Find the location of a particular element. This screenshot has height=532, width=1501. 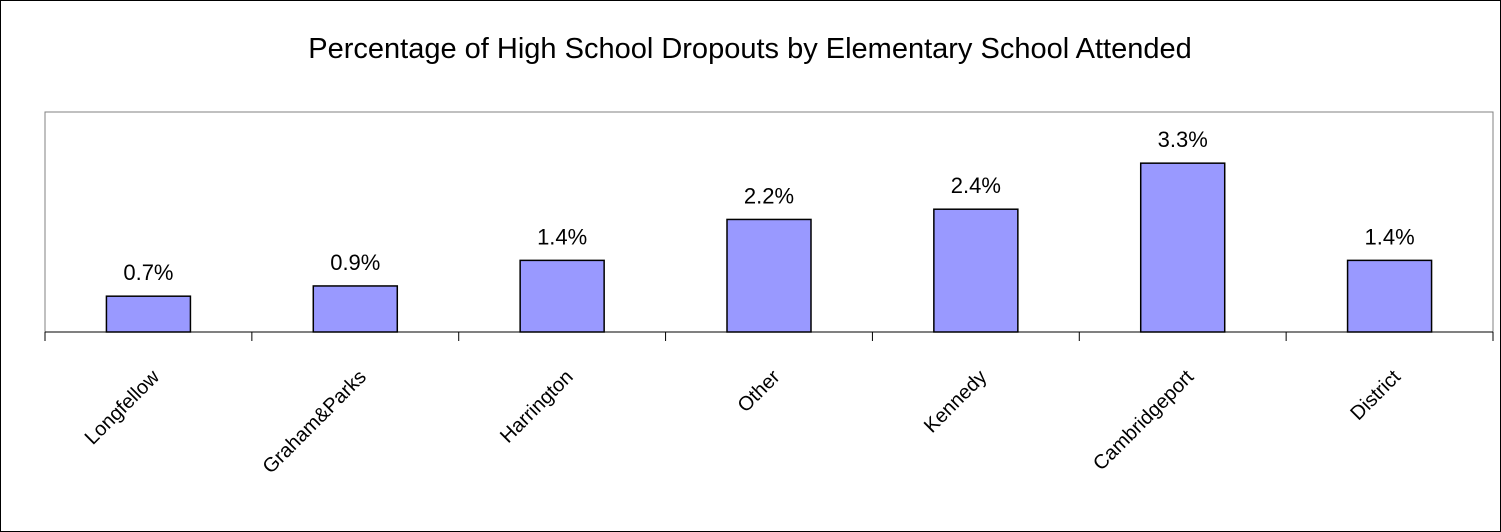

data-label: 2.4% is located at coordinates (976, 185).